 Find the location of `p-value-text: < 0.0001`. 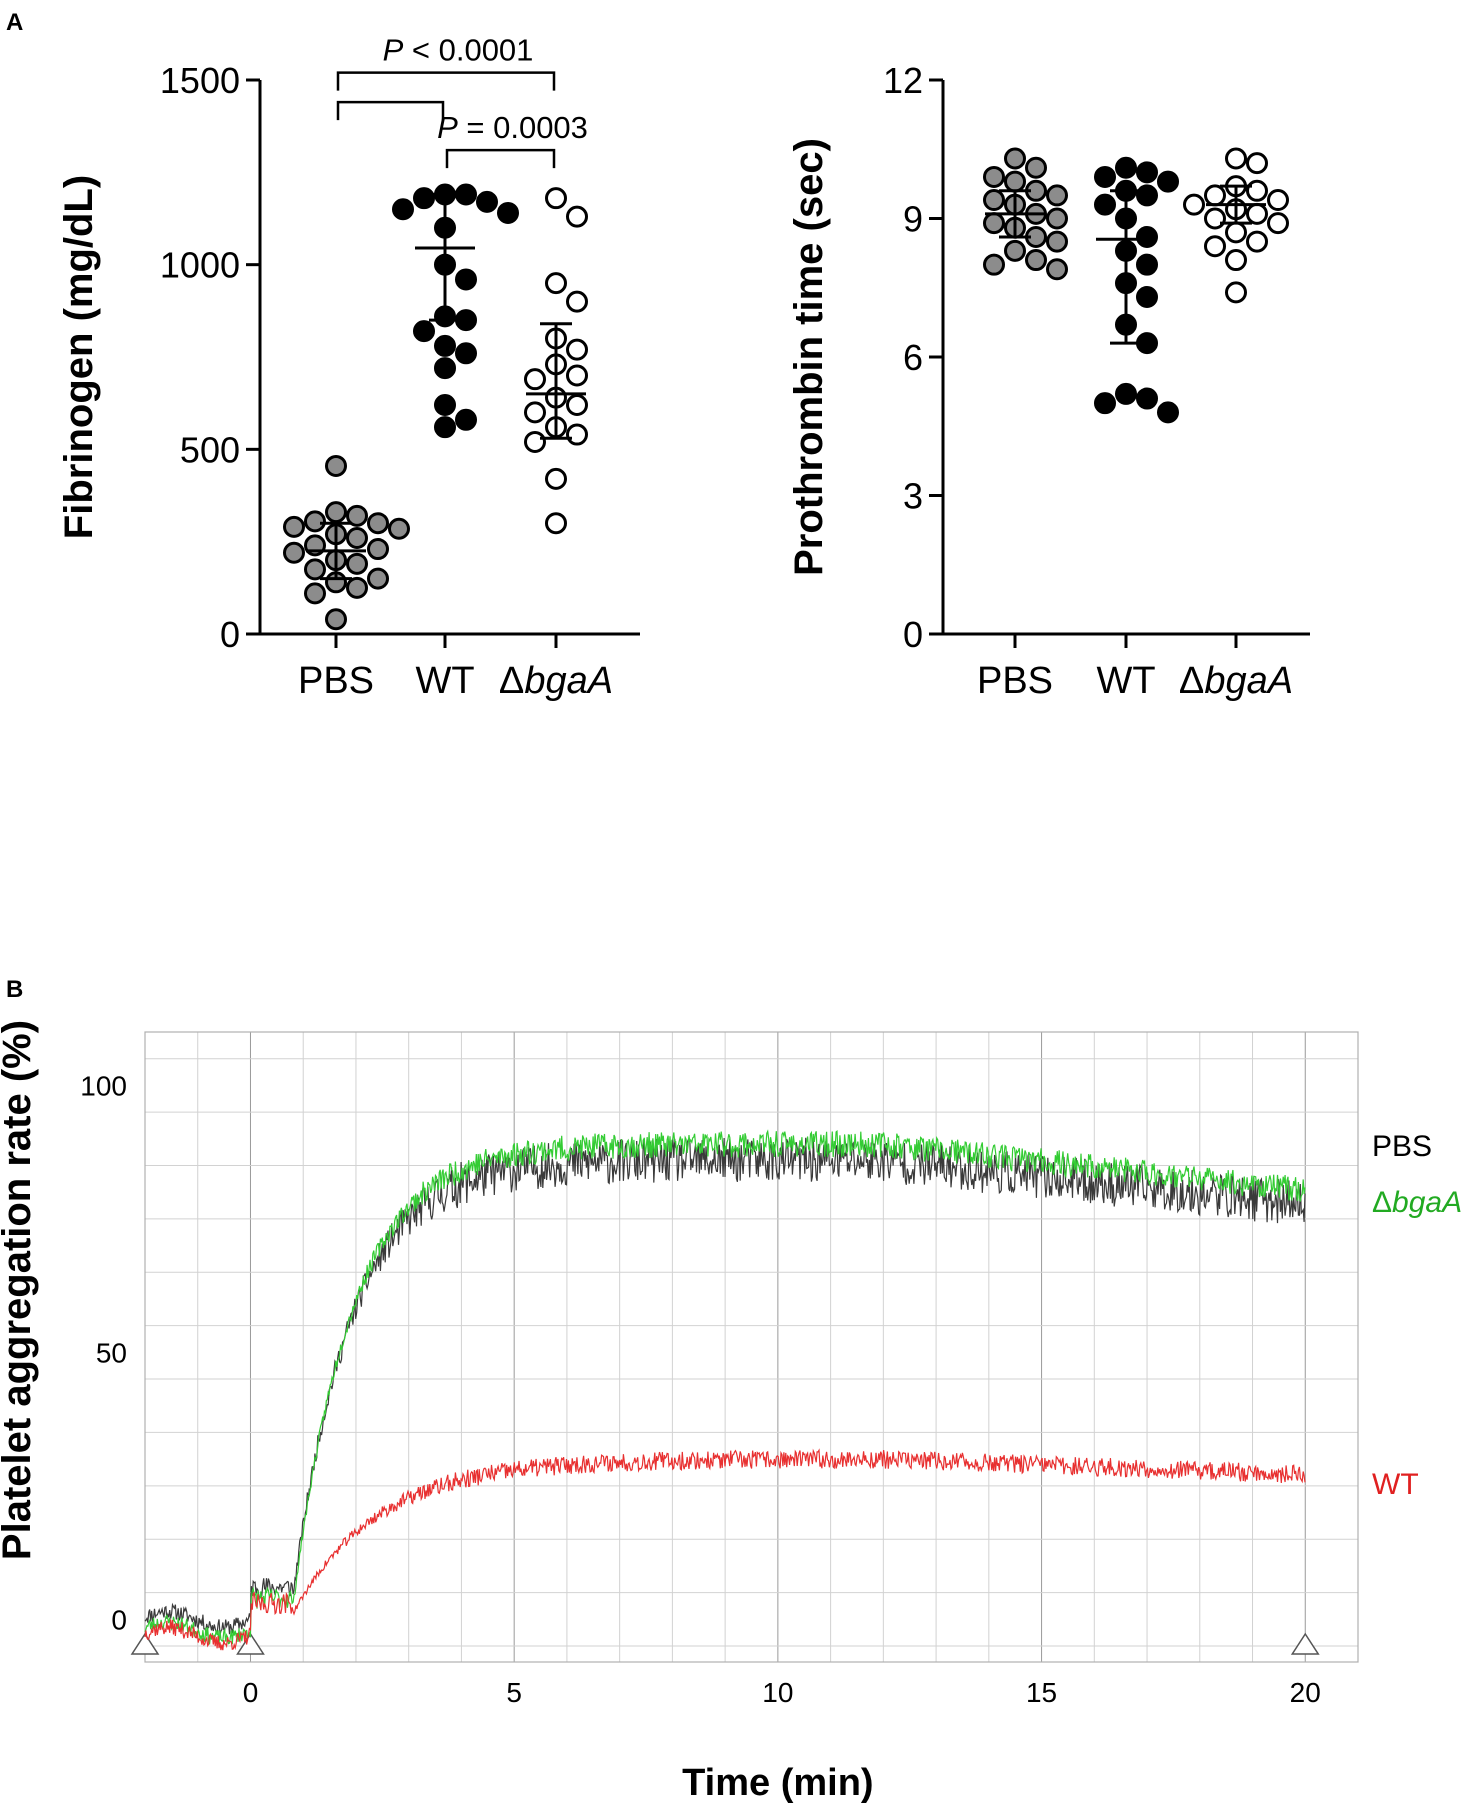

p-value-text: < 0.0001 is located at coordinates (468, 50).